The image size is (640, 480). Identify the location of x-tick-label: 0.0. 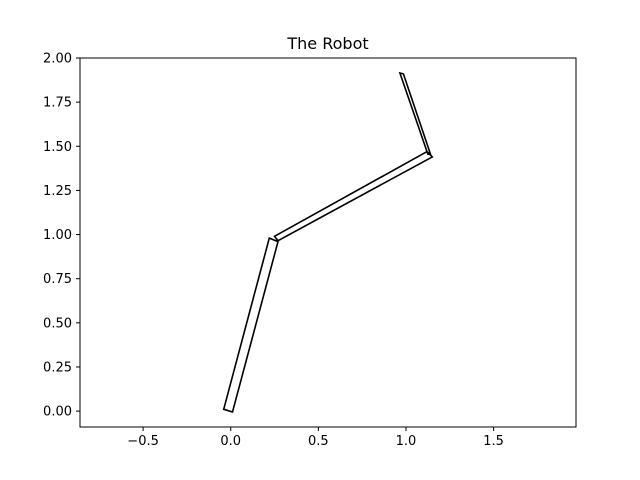
(230, 441).